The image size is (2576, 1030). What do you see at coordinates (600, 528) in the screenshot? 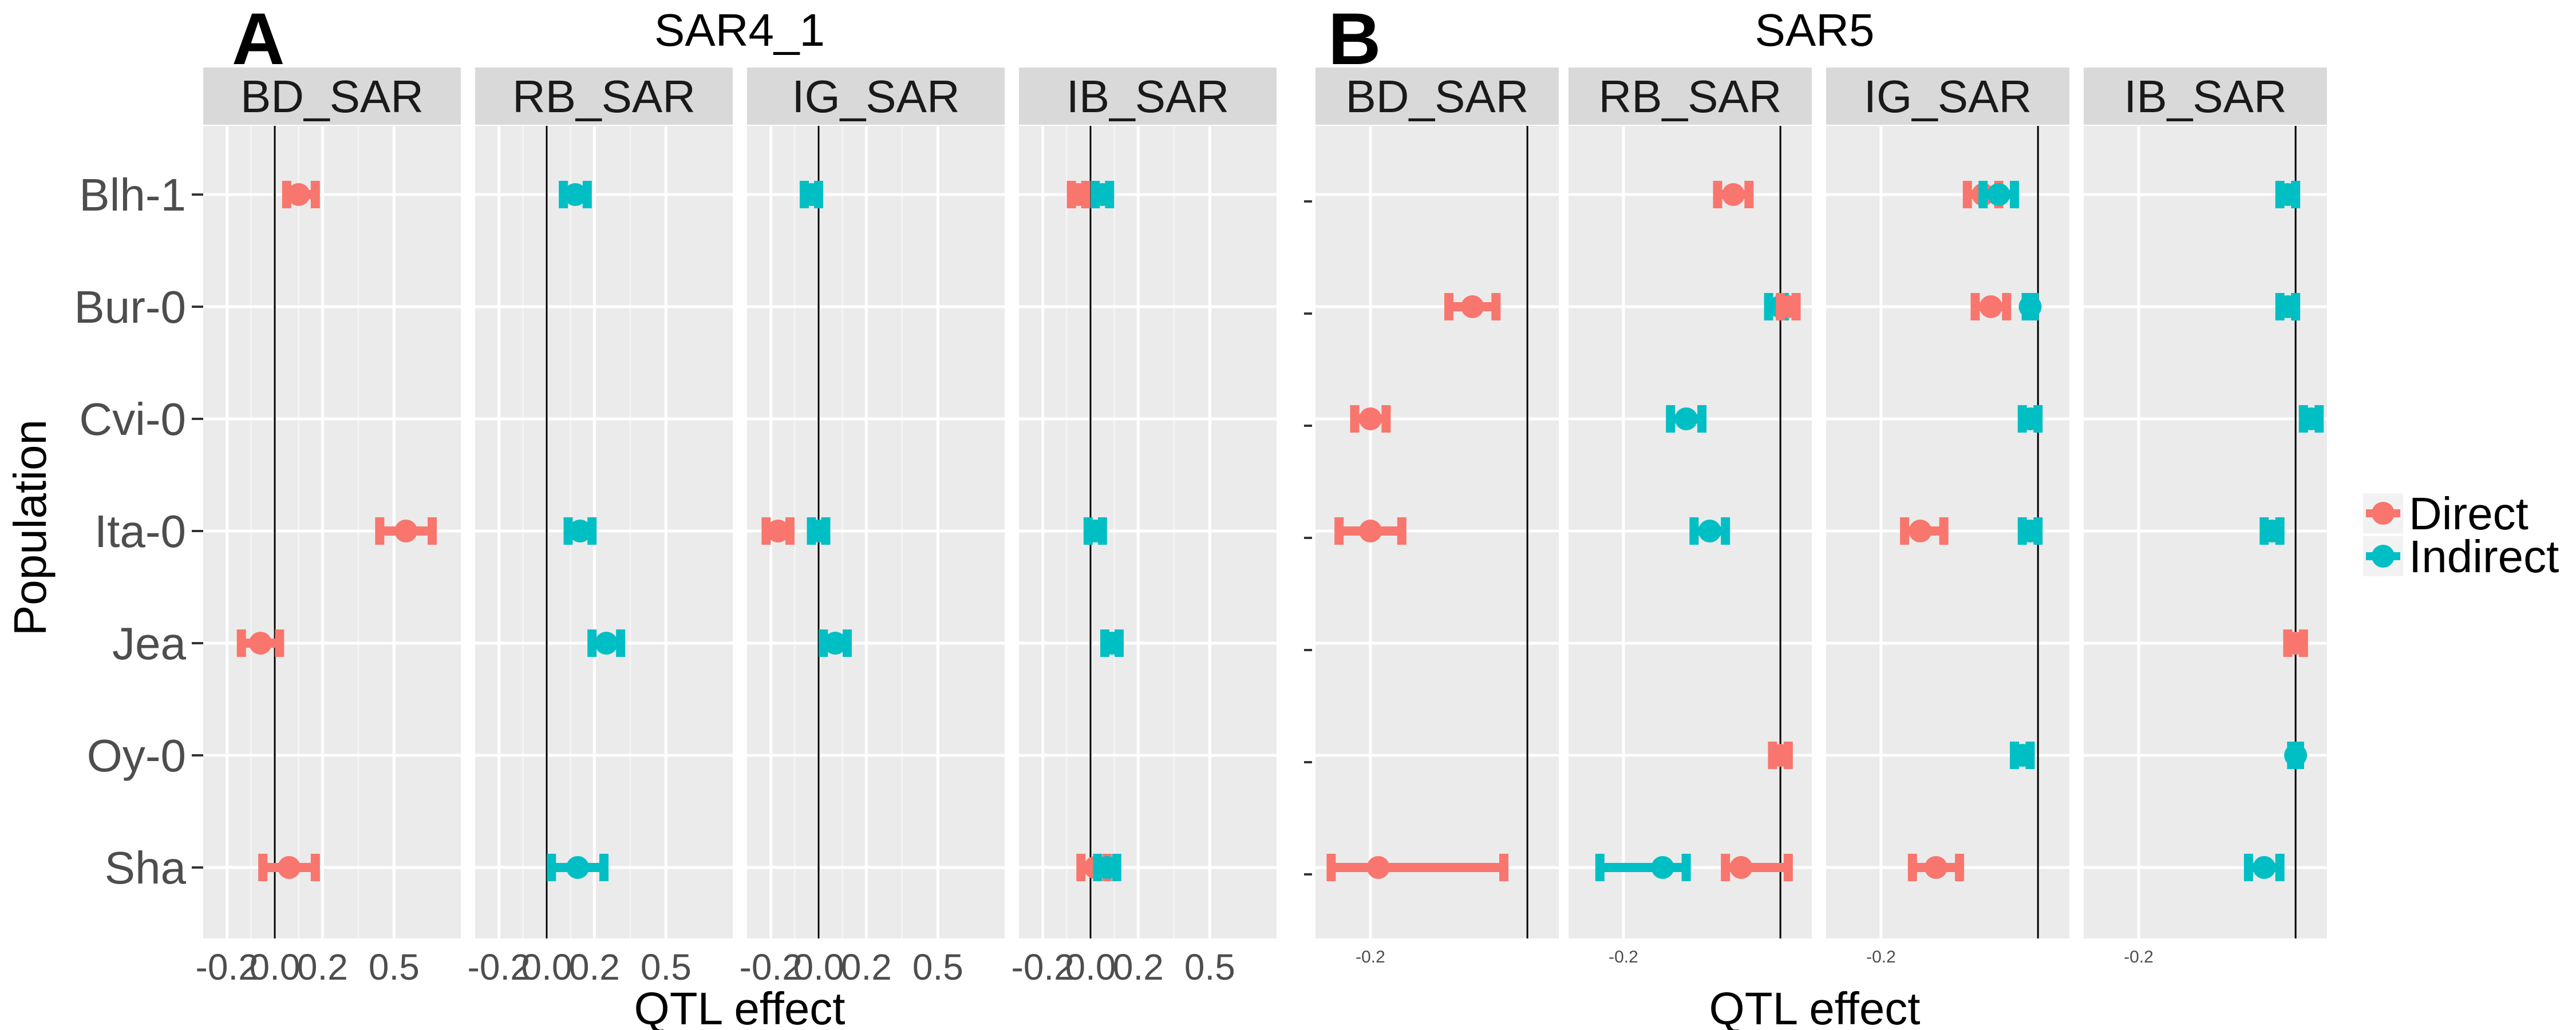
I see `facet-rb-sar-a: RB_SAR -0.20.00.2 0.5` at bounding box center [600, 528].